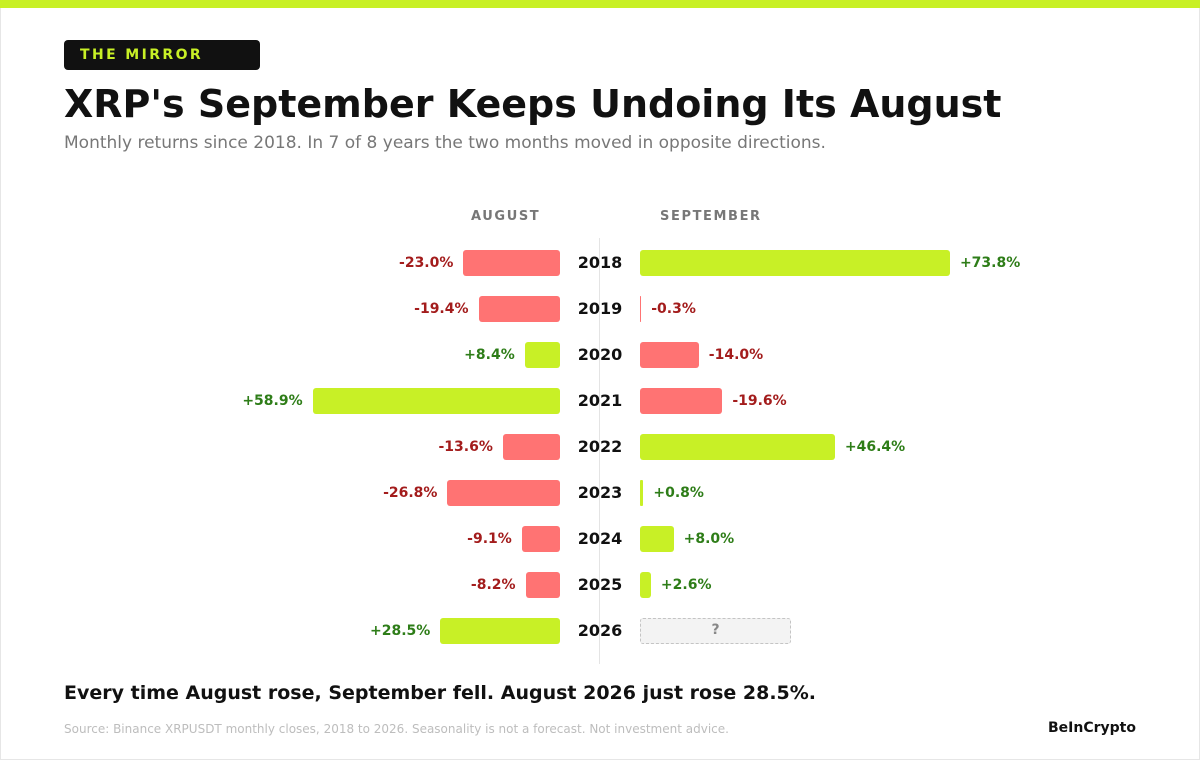 The height and width of the screenshot is (760, 1200). Describe the element at coordinates (669, 355) in the screenshot. I see `september-bar-2020` at that location.